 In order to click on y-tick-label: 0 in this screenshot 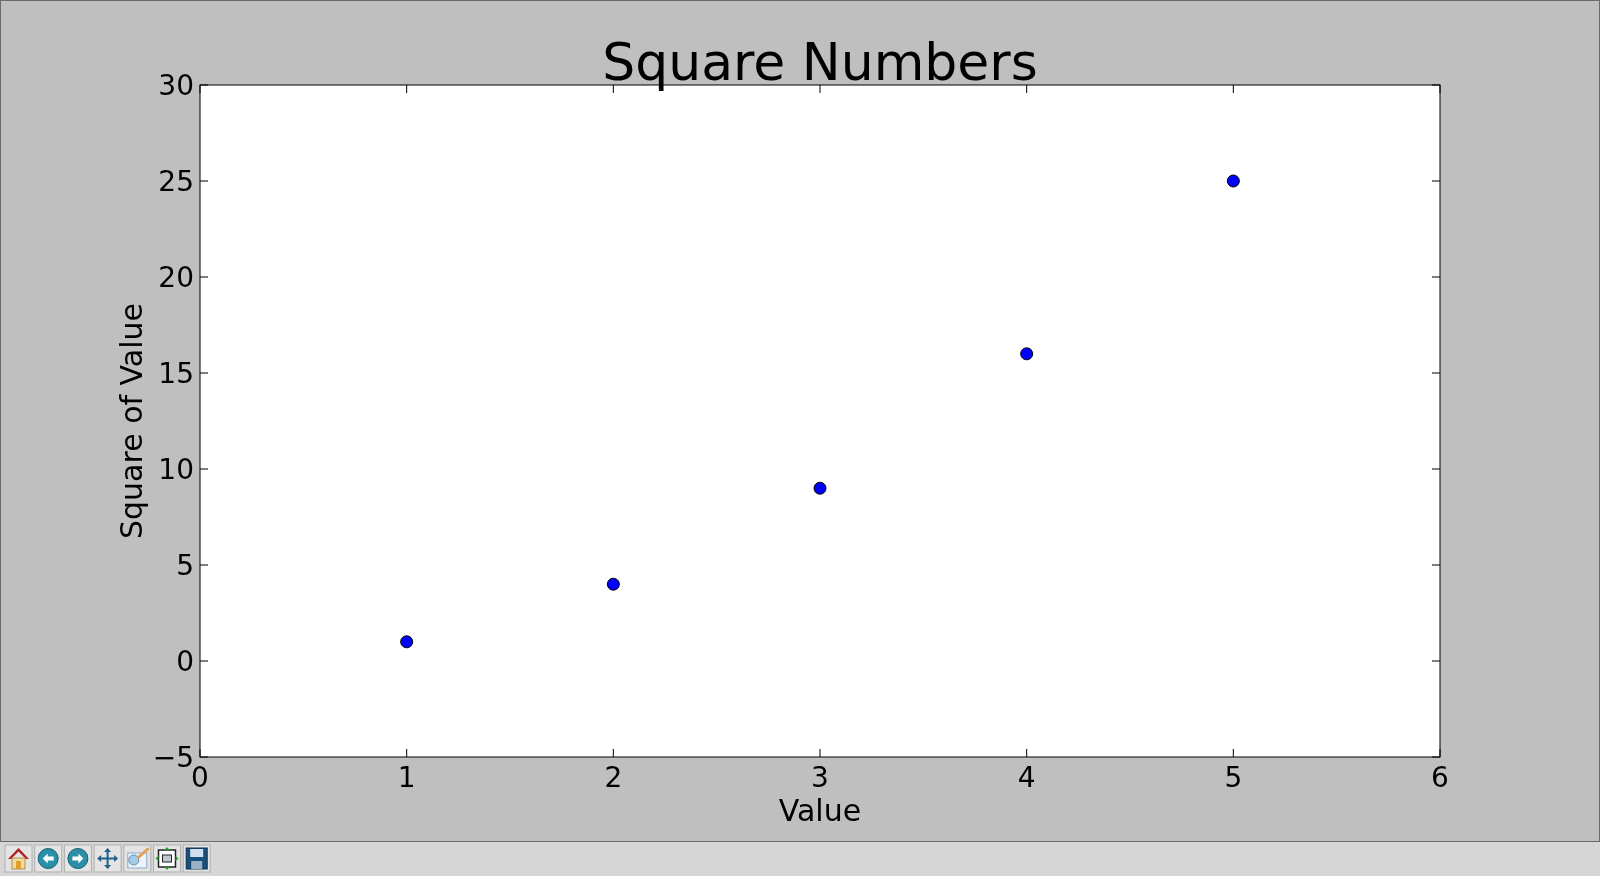, I will do `click(185, 662)`.